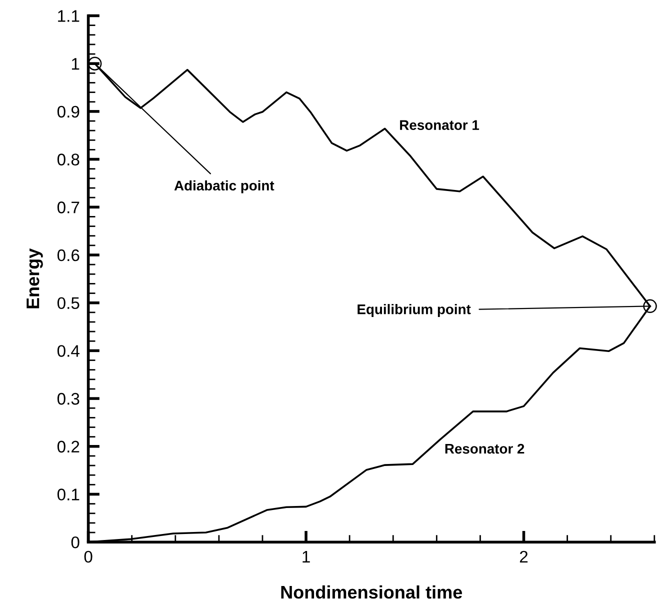  Describe the element at coordinates (69, 16) in the screenshot. I see `y-tick-label: 1.1` at that location.